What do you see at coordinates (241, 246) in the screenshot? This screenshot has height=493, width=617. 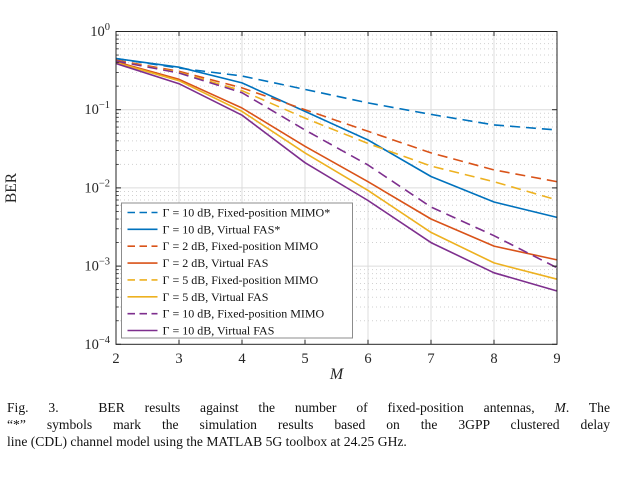 I see `legend-label: Γ = 2 dB, Fixed-position MIMO` at bounding box center [241, 246].